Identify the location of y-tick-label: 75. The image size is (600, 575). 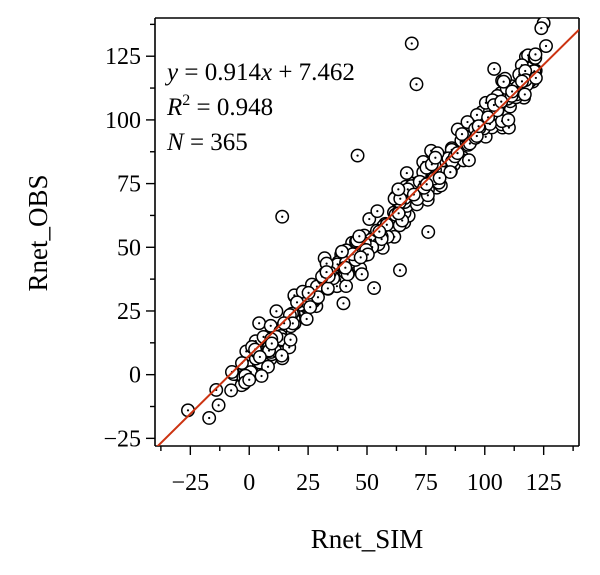
(129, 185).